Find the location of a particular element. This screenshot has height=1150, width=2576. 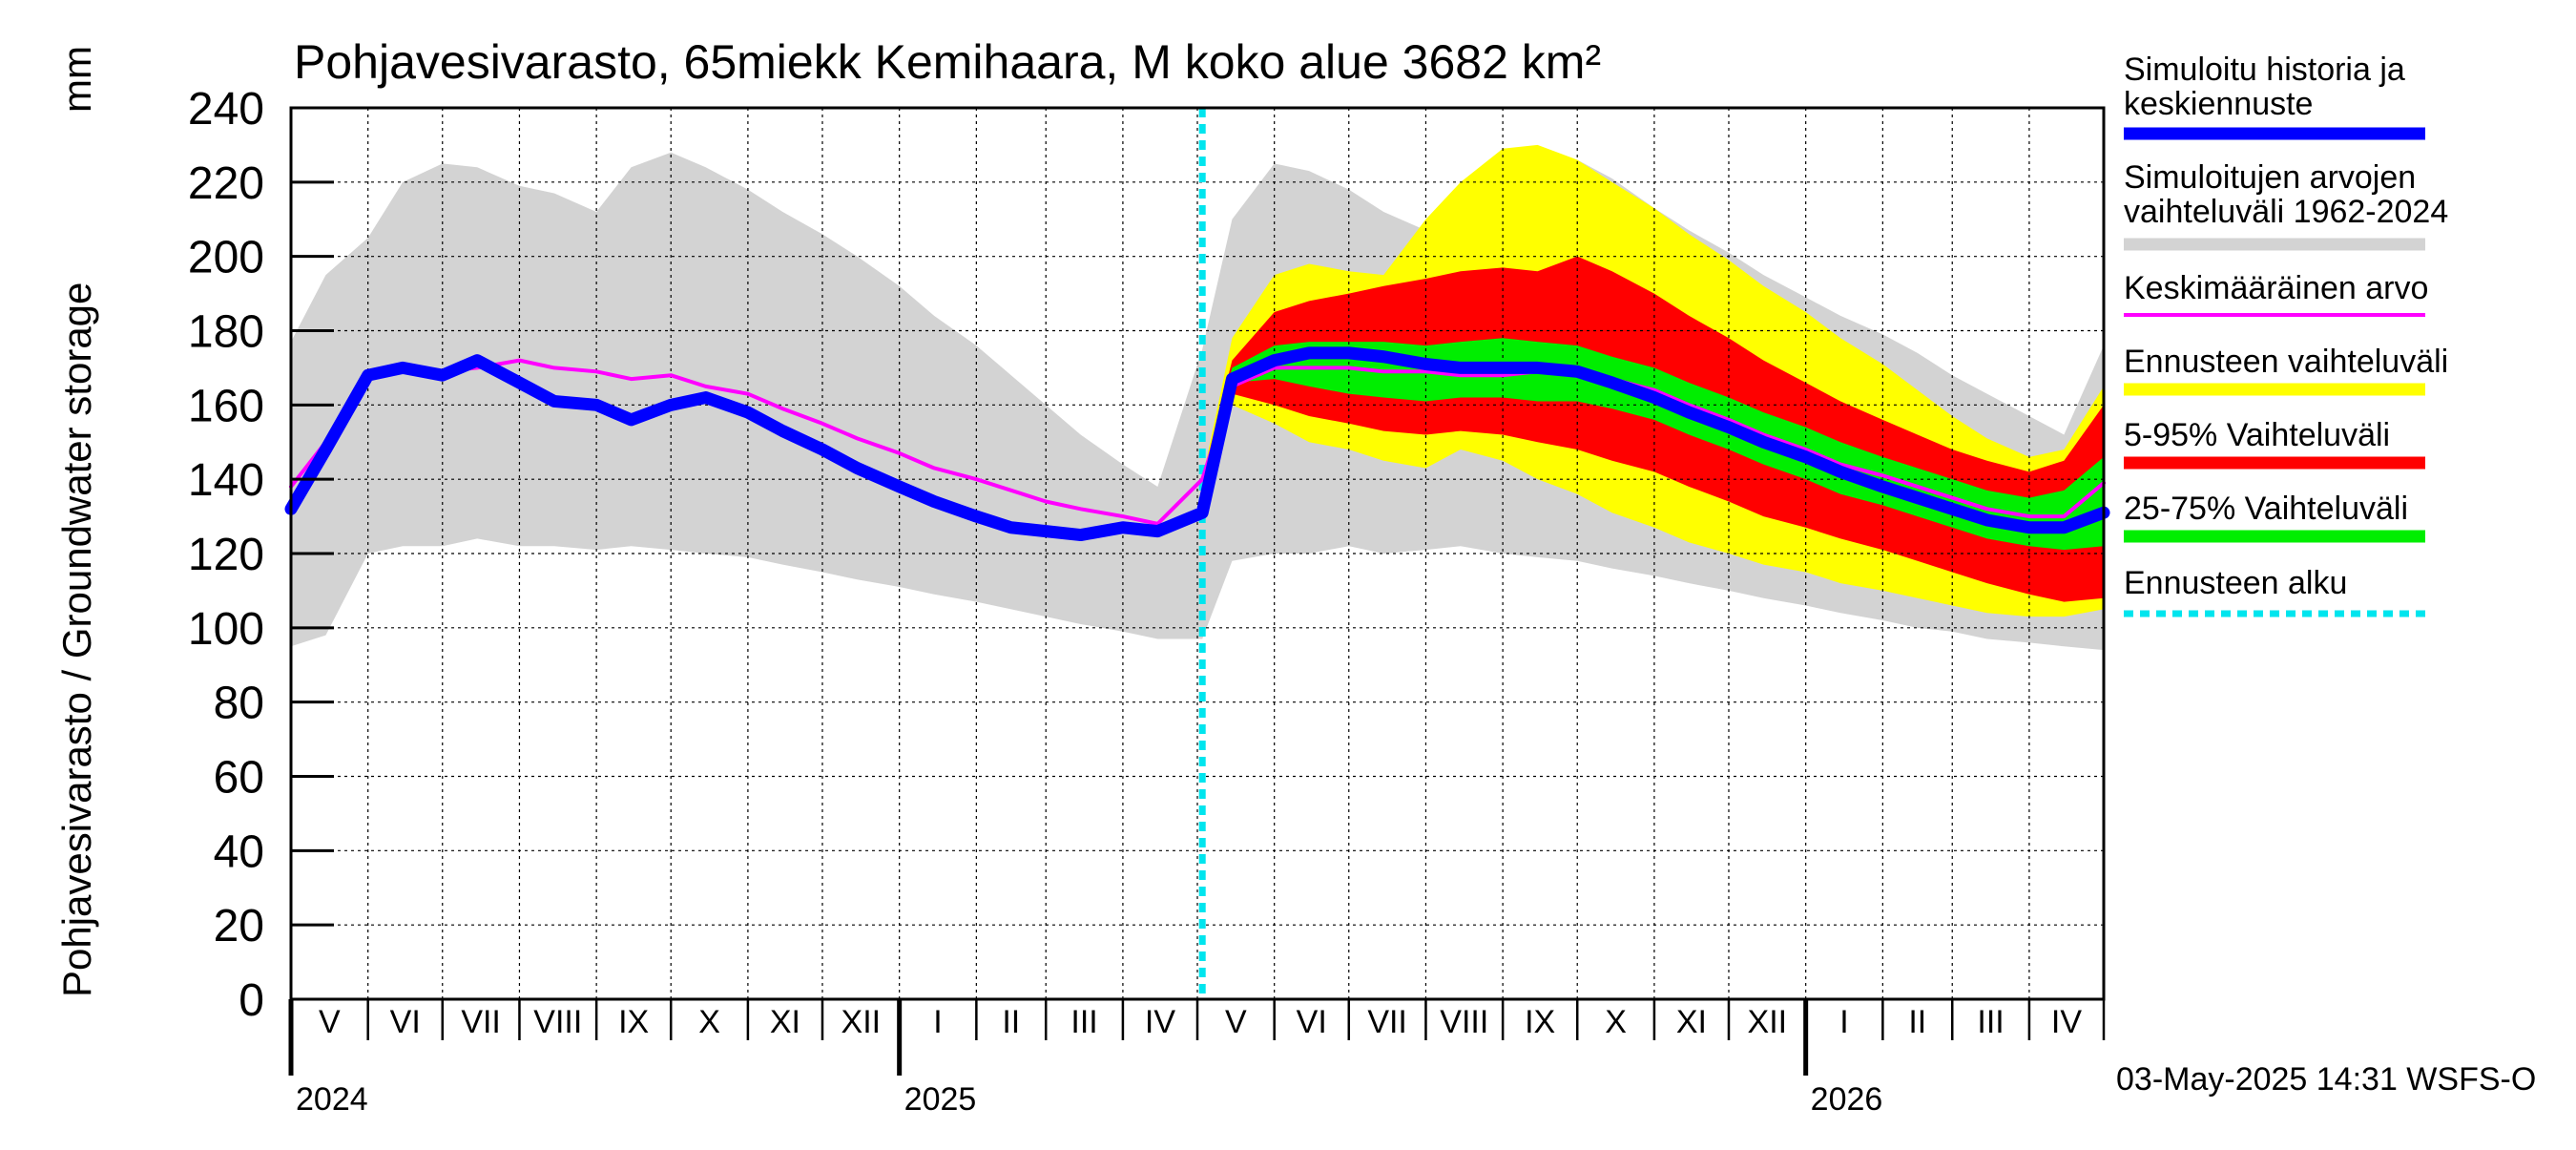

year-label: 2026 is located at coordinates (1847, 1099).